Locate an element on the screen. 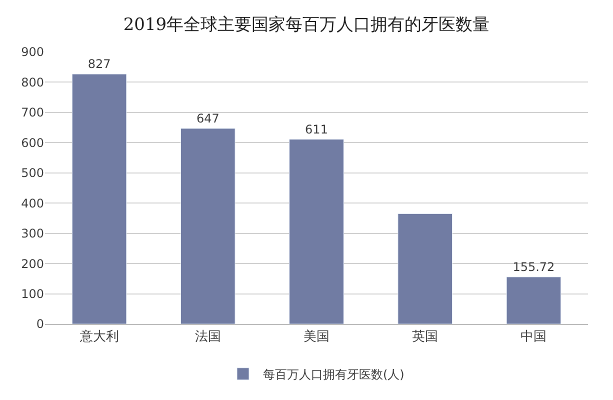 The height and width of the screenshot is (400, 613). x-tick-label: 法国 is located at coordinates (207, 337).